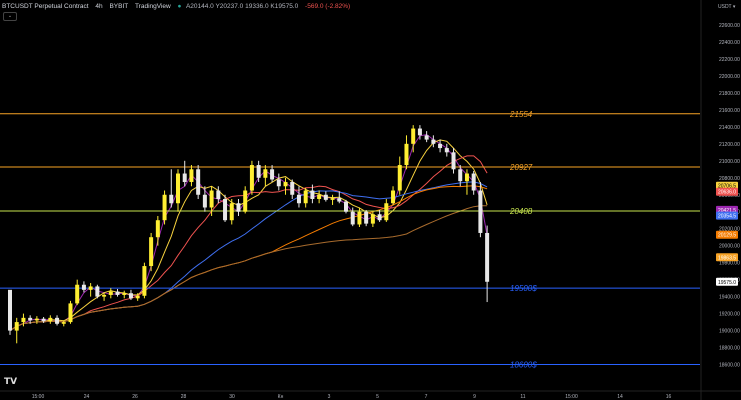 Image resolution: width=741 pixels, height=400 pixels. I want to click on ohlc-values: A20144.0 Y20237.0 19336.0 K19575.0, so click(242, 6).